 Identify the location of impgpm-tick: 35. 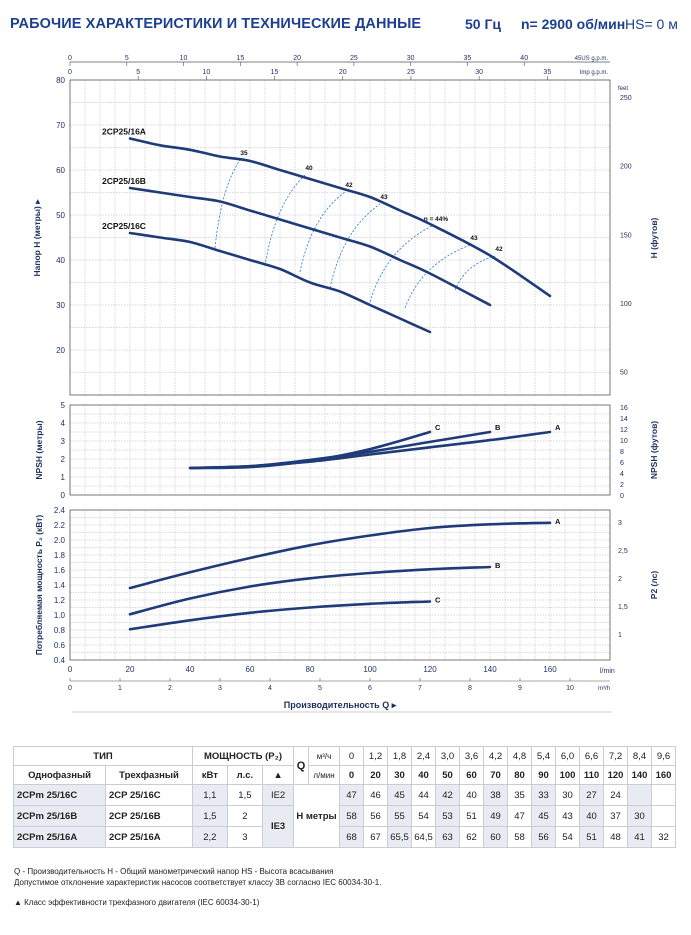
(547, 72).